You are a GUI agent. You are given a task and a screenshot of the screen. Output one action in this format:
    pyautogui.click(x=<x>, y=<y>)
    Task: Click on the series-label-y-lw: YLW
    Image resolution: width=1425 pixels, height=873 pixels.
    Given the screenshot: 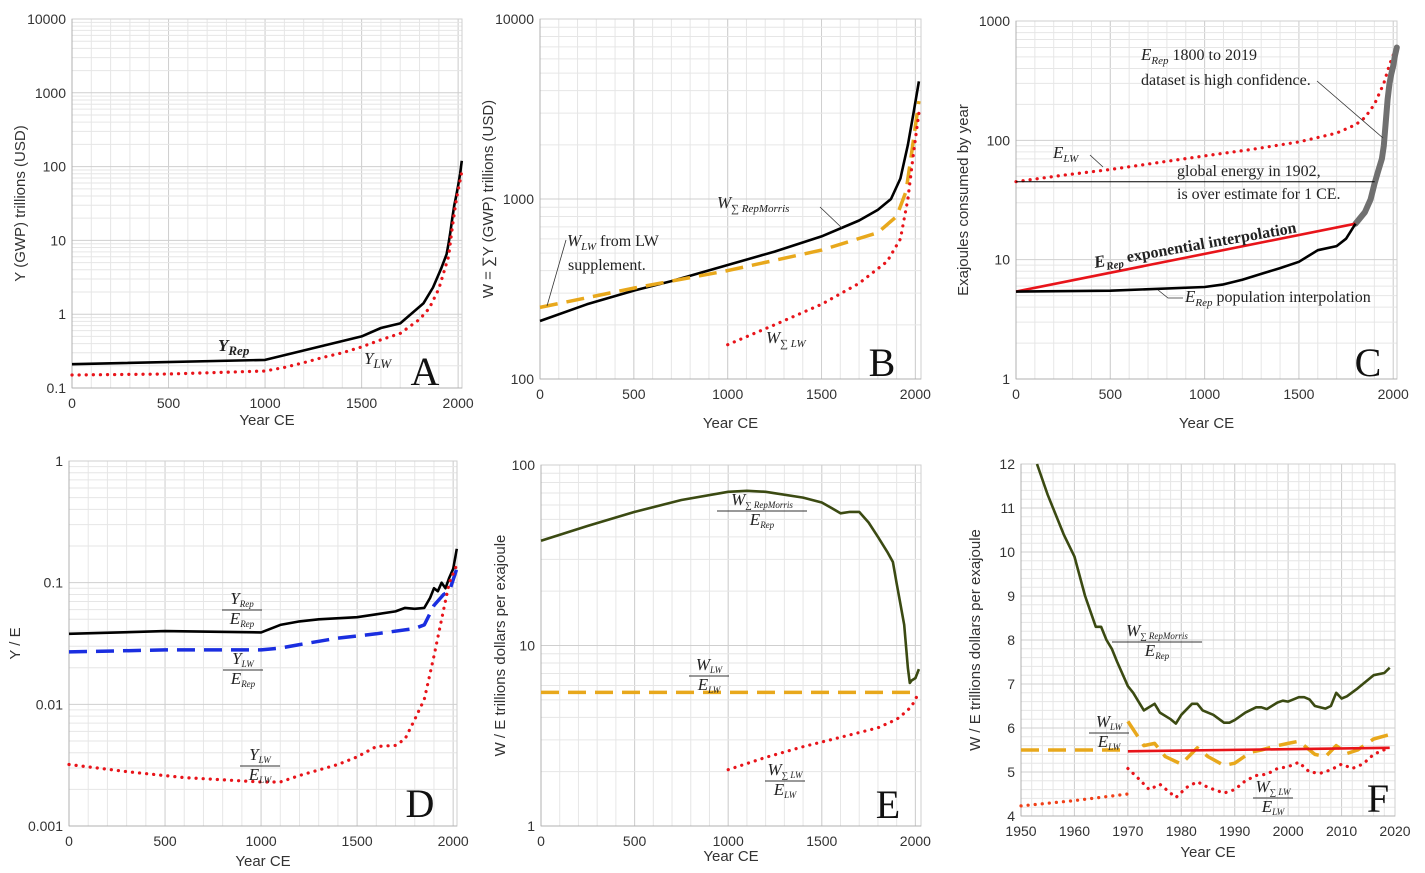 What is the action you would take?
    pyautogui.click(x=378, y=360)
    